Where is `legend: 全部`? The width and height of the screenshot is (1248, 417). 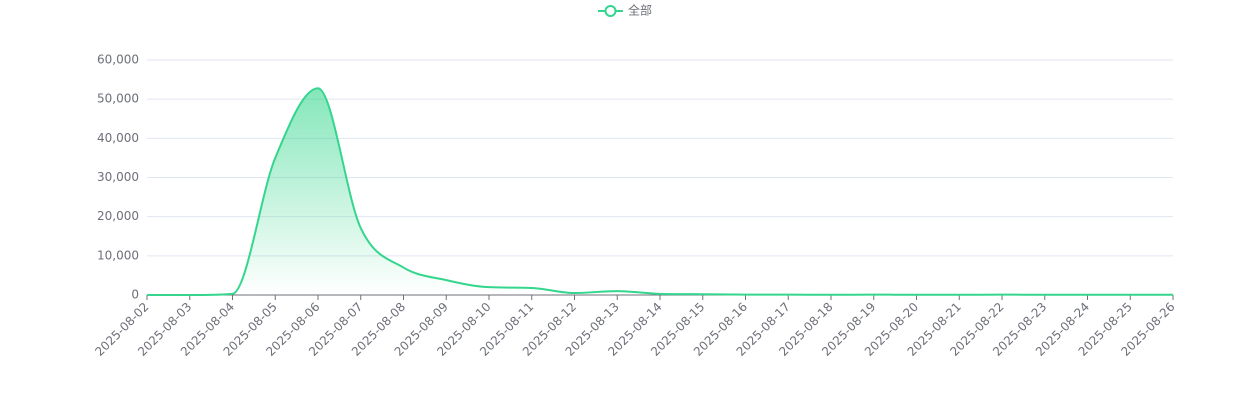
legend: 全部 is located at coordinates (625, 10).